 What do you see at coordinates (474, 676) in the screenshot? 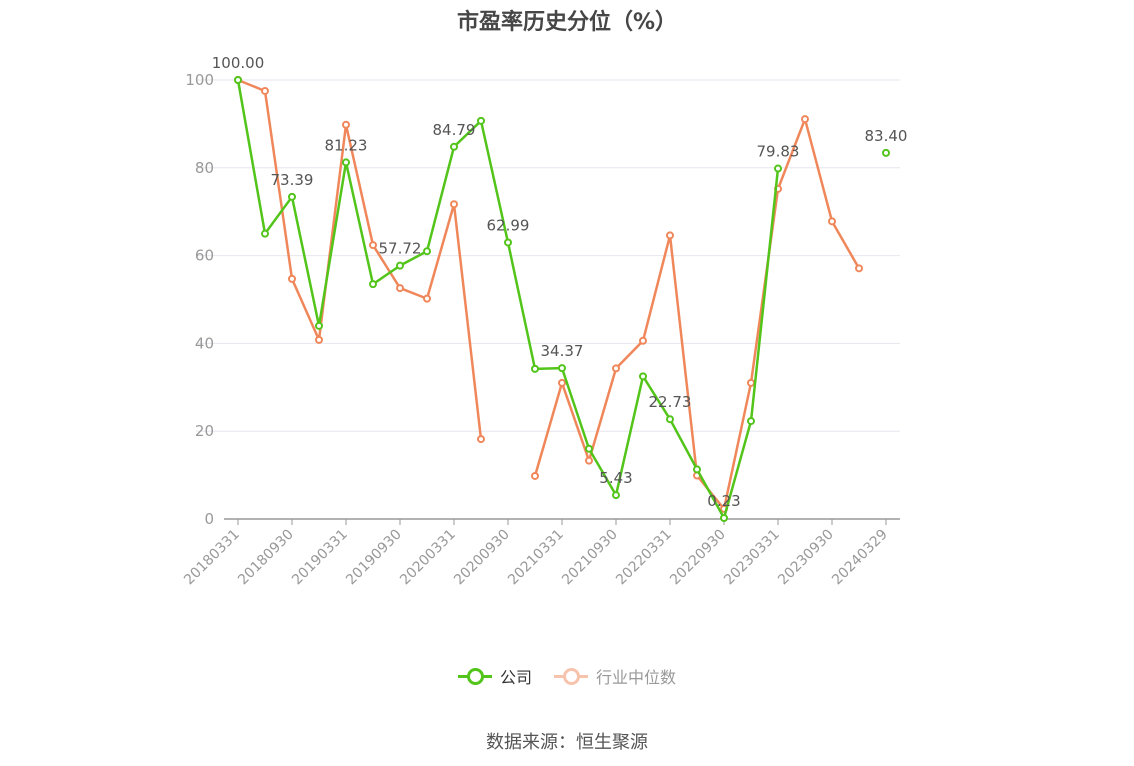
I see `legend-swatch-company` at bounding box center [474, 676].